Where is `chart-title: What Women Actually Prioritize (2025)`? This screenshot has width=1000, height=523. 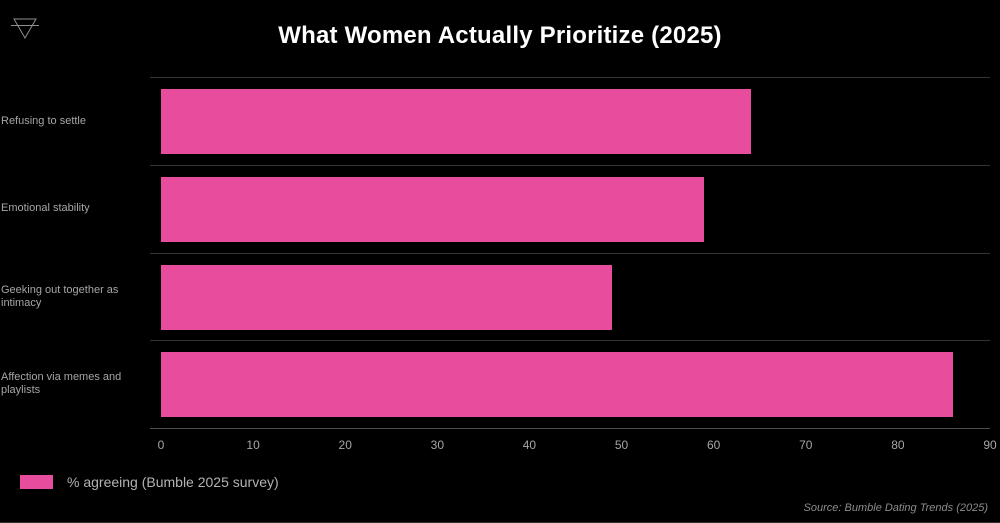
chart-title: What Women Actually Prioritize (2025) is located at coordinates (500, 35).